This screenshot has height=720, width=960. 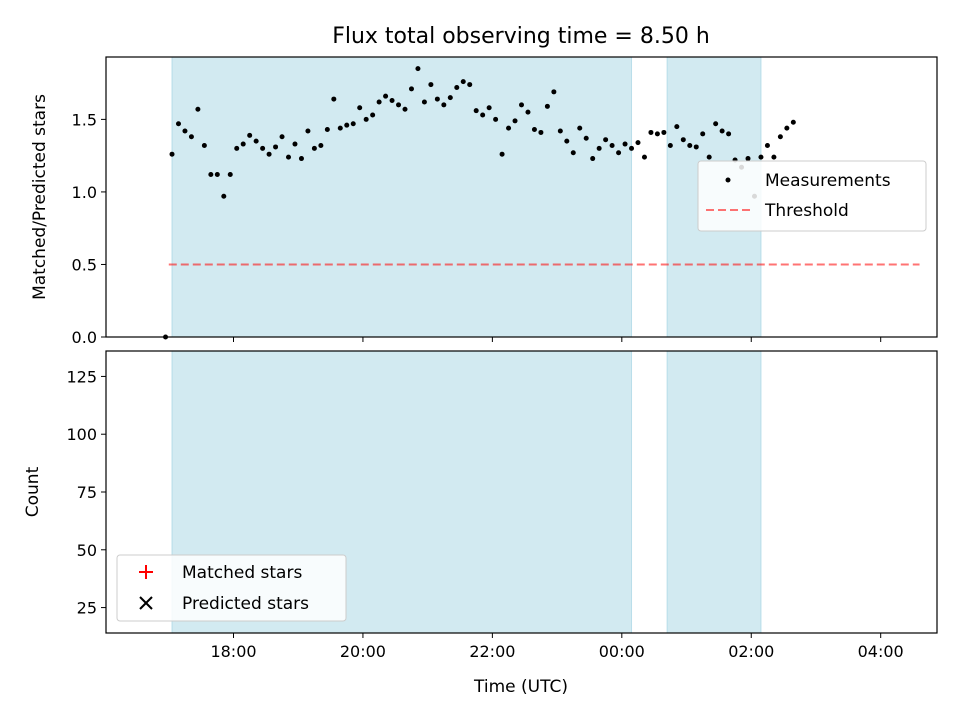 What do you see at coordinates (84, 264) in the screenshot?
I see `y-tick-label: 0.5` at bounding box center [84, 264].